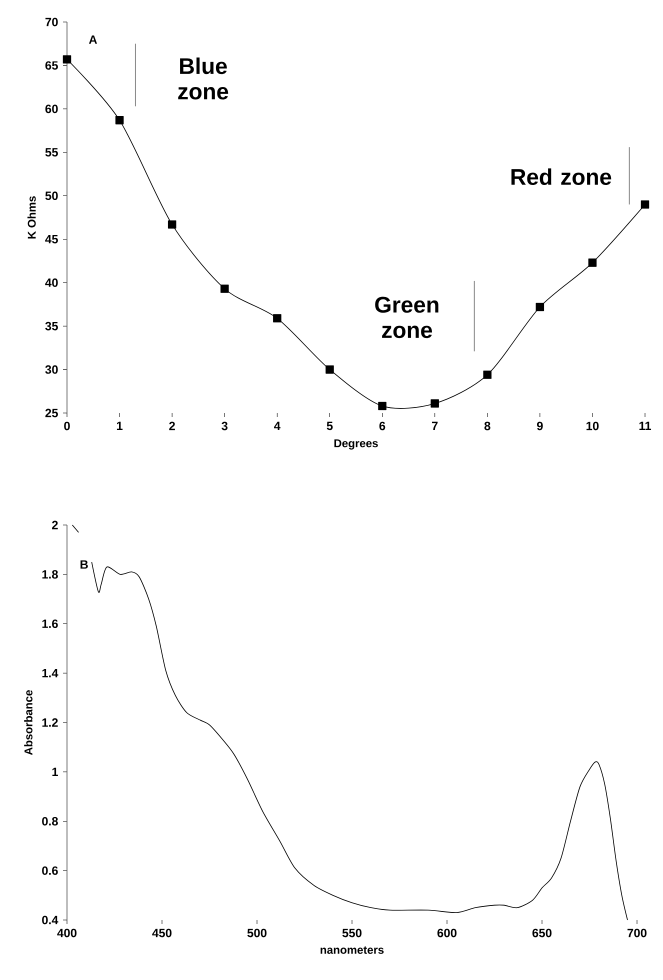  I want to click on x-tick-label: 5, so click(329, 426).